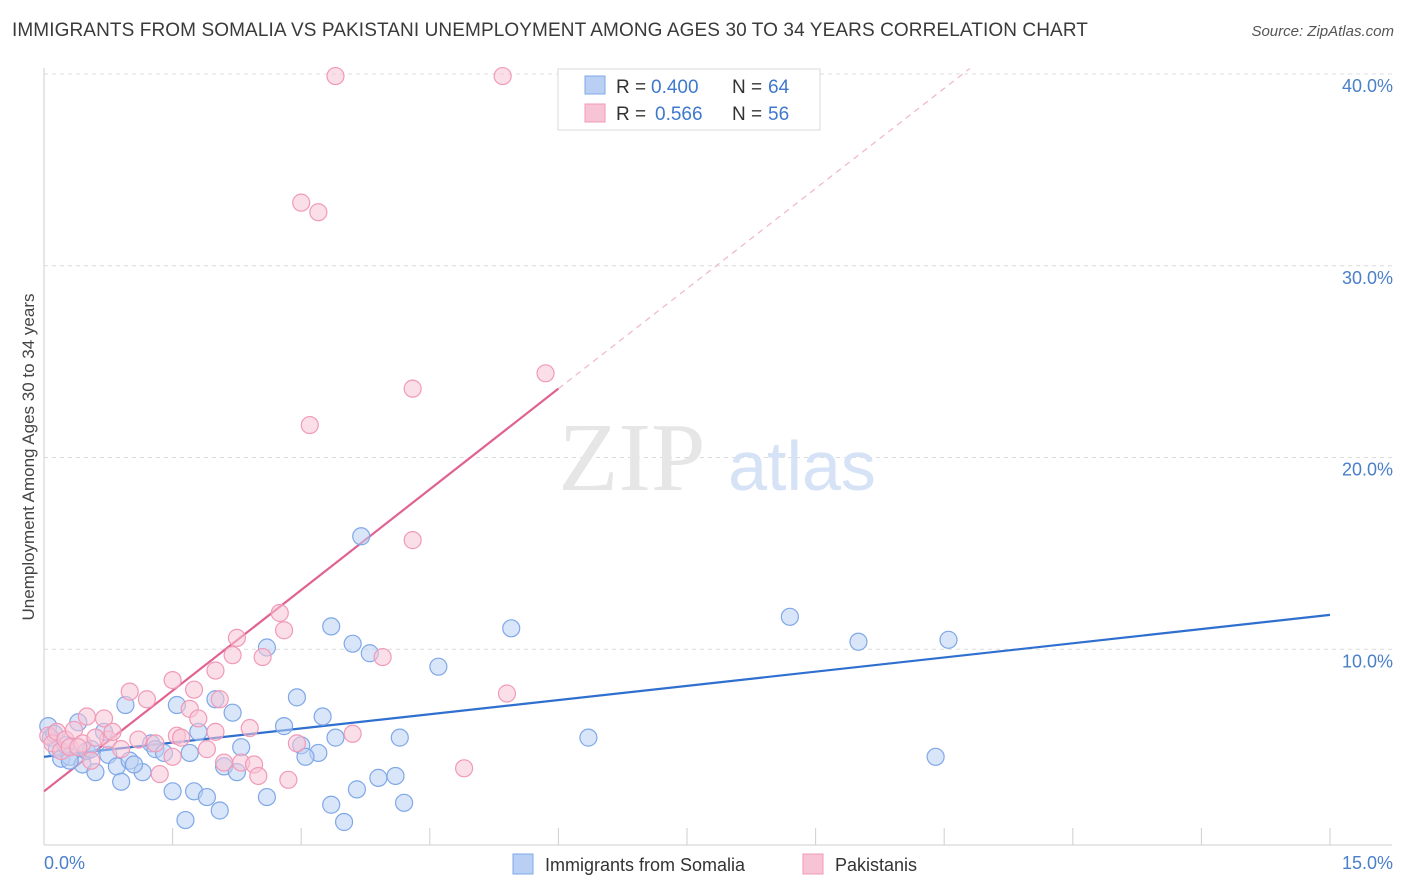  I want to click on legend-swatch-somalia, so click(595, 85).